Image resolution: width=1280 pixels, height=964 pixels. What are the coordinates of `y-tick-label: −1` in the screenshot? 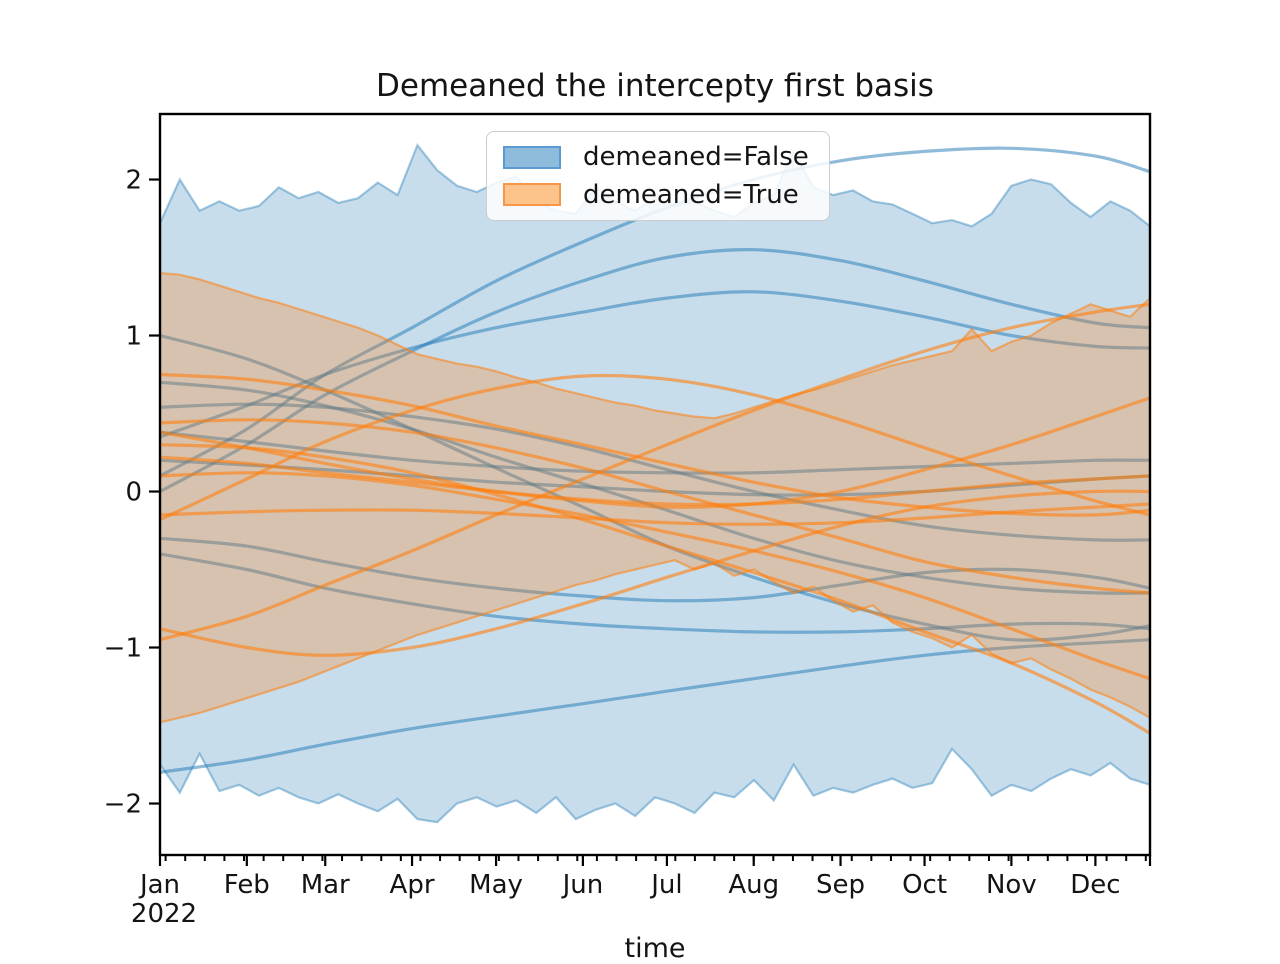 It's located at (123, 649).